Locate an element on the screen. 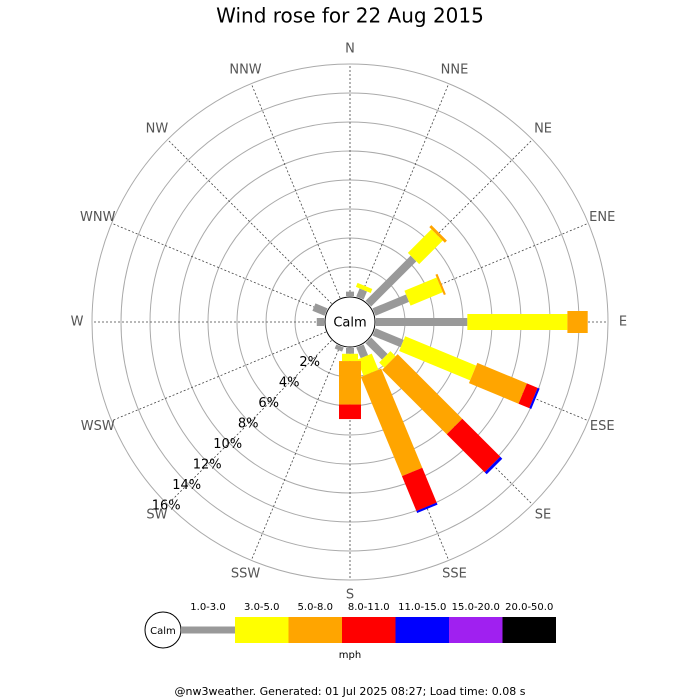 This screenshot has height=700, width=700. calm-circle is located at coordinates (350, 322).